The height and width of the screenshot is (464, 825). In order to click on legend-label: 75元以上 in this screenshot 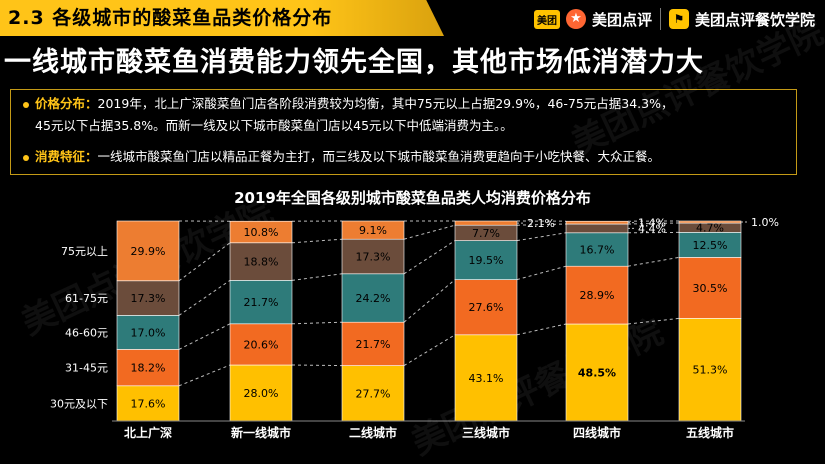, I will do `click(84, 251)`.